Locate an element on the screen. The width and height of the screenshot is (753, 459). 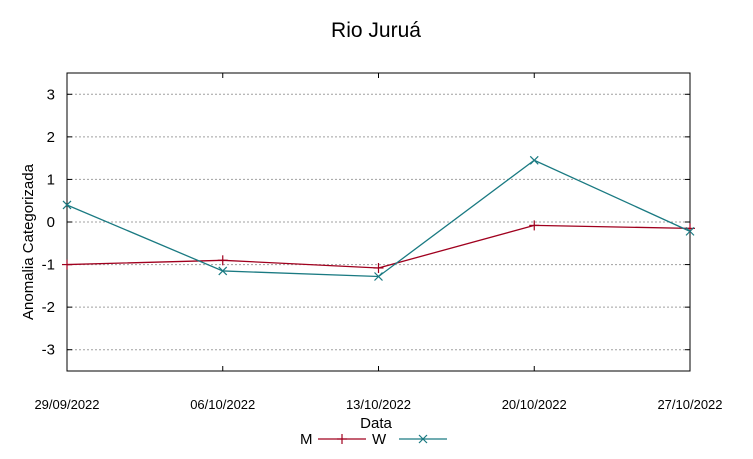
y-tick-label: 3 is located at coordinates (51, 94).